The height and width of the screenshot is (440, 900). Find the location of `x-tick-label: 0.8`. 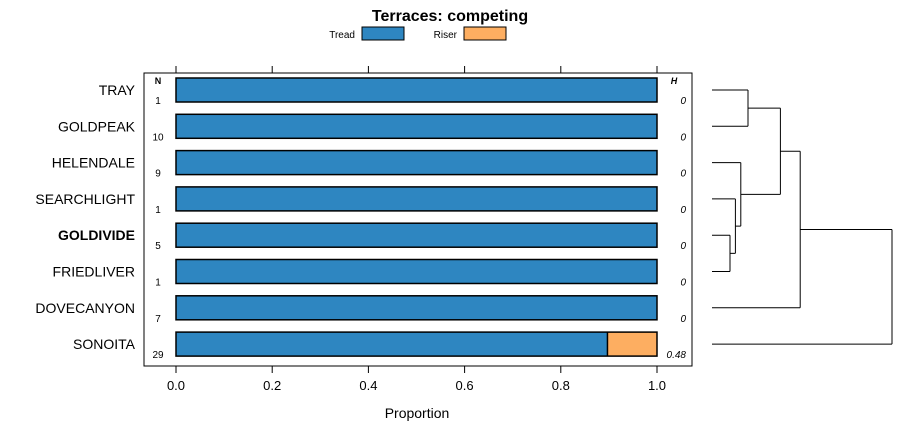

x-tick-label: 0.8 is located at coordinates (561, 385).